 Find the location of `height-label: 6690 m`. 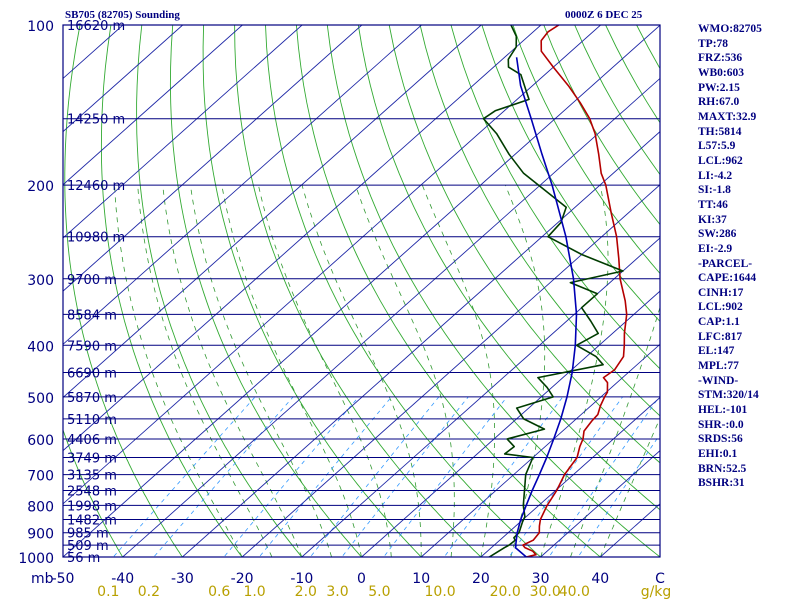

height-label: 6690 m is located at coordinates (92, 374).